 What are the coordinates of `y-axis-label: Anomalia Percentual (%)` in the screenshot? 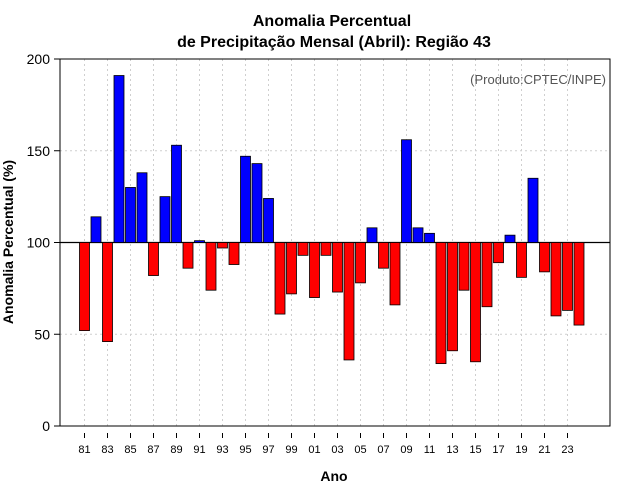 It's located at (8, 242).